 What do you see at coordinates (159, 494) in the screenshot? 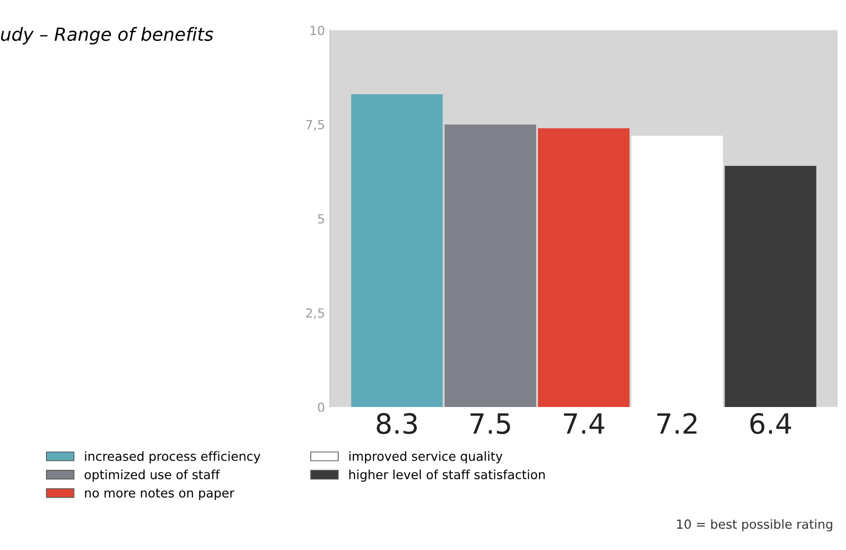
I see `legend-label: no more notes on paper` at bounding box center [159, 494].